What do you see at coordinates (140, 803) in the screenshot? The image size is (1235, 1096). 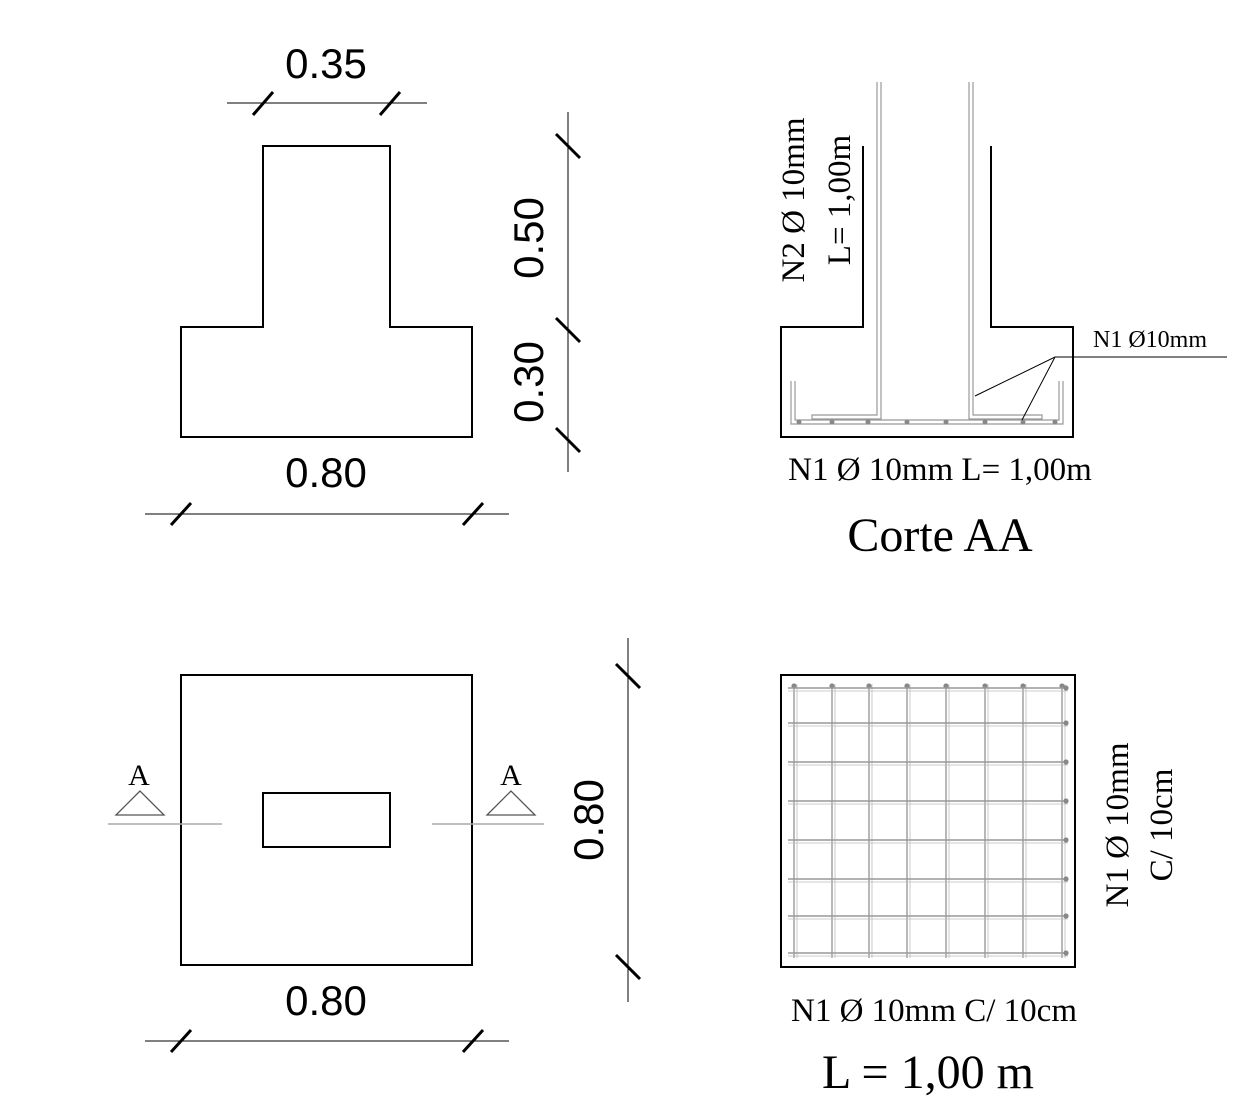 I see `section-marker-left-icon` at bounding box center [140, 803].